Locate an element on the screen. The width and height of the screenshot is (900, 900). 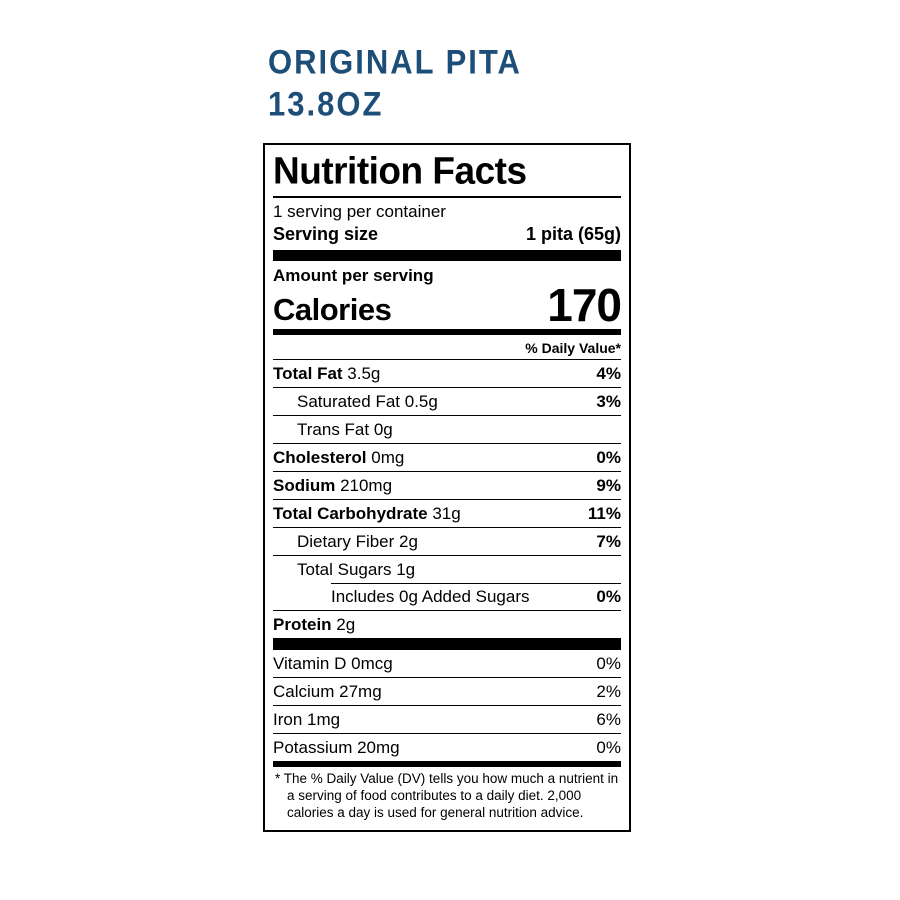
nutrient-name-amount: Calcium 27mg is located at coordinates (327, 692).